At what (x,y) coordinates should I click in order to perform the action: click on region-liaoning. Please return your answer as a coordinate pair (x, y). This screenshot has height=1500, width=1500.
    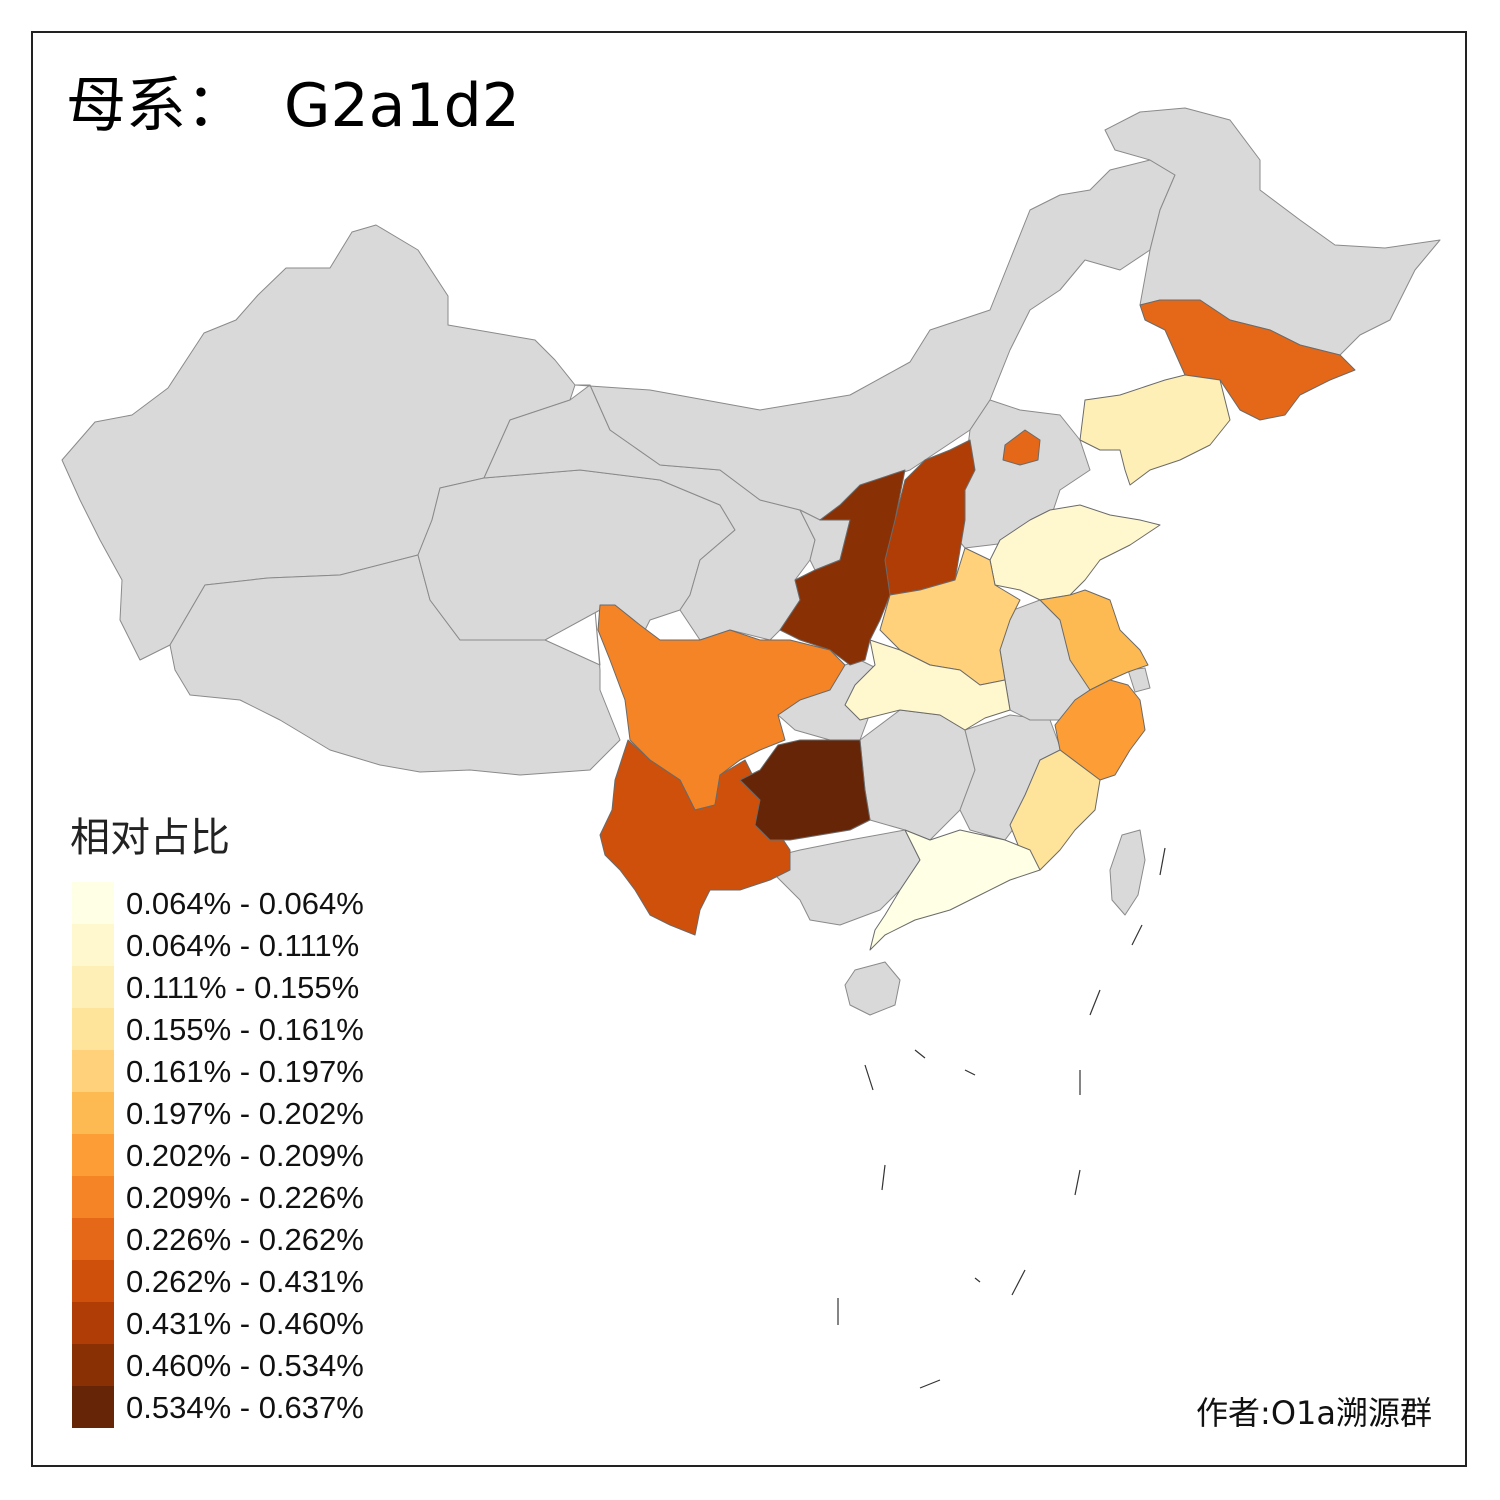
    Looking at the image, I should click on (1155, 430).